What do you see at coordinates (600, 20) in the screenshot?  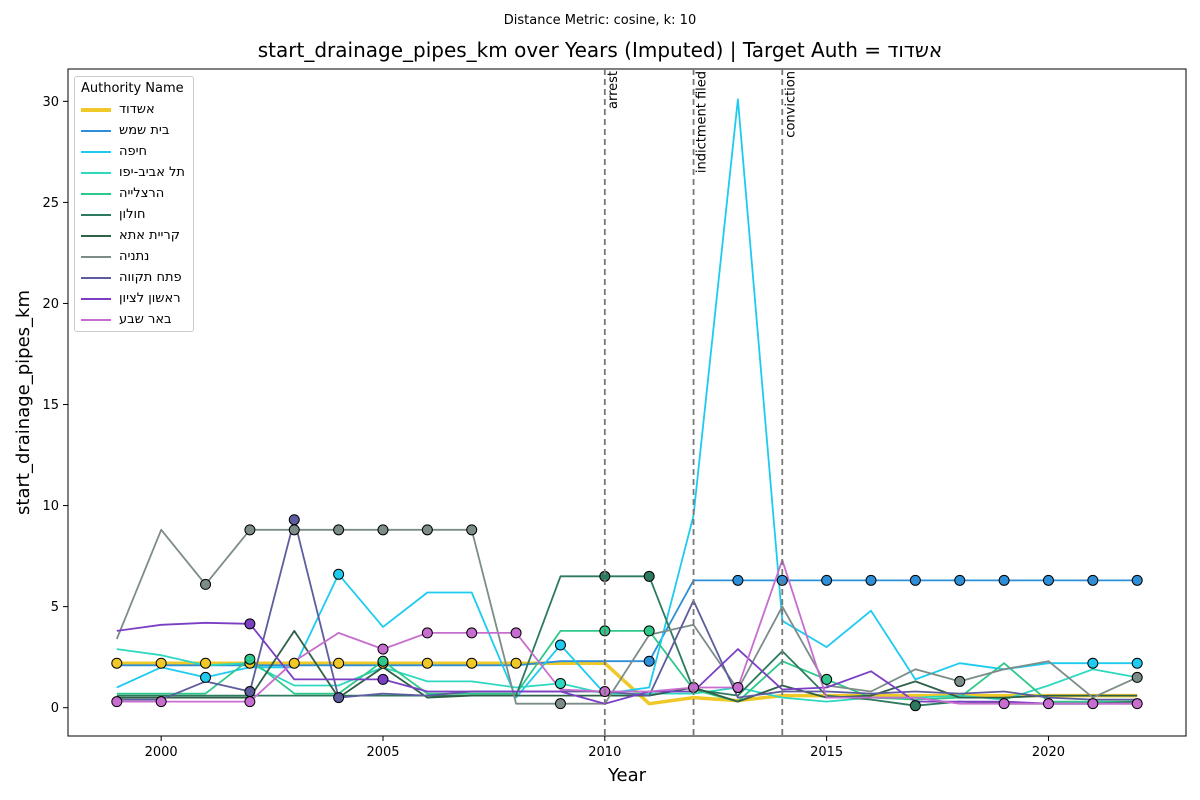 I see `chart-suptitle: Distance Metric: cosine, k: 10` at bounding box center [600, 20].